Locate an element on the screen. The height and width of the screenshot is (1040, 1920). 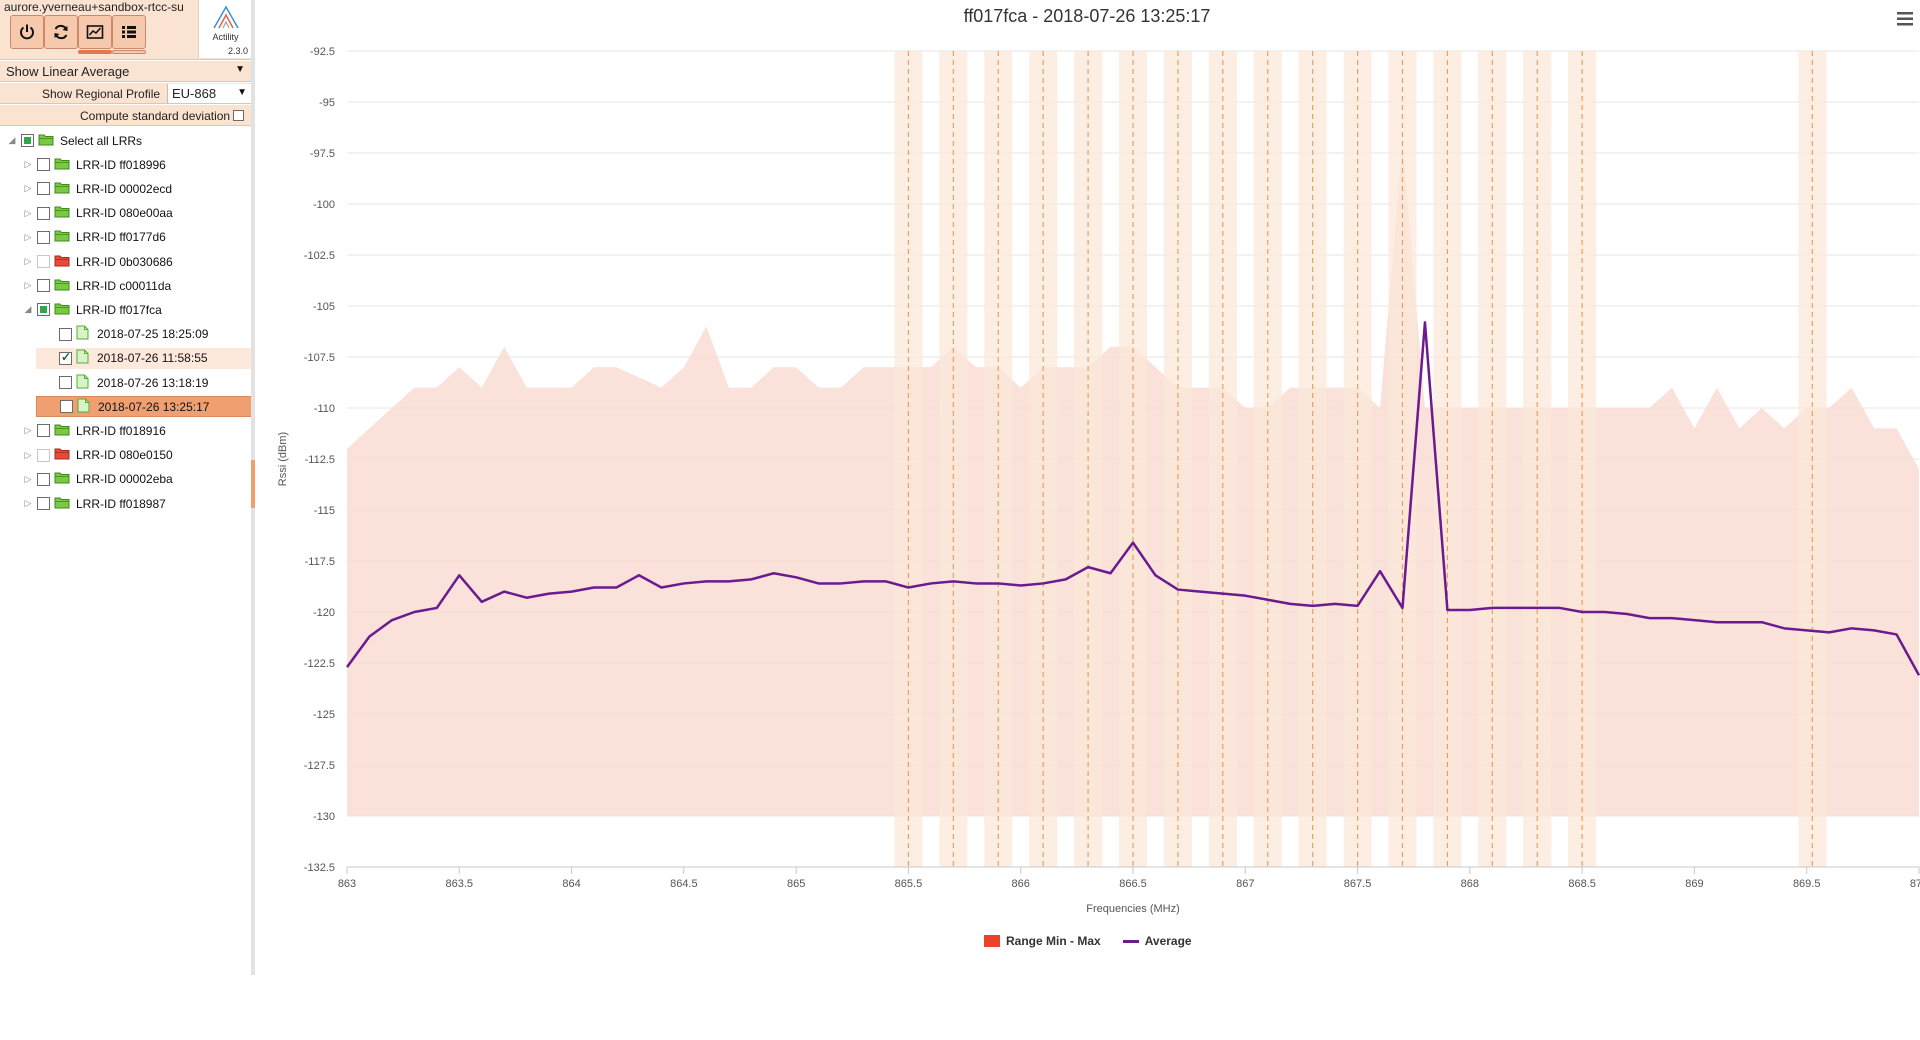
tree-item-lrr: ▷ LRR-ID 080e0150 is located at coordinates (97, 455).